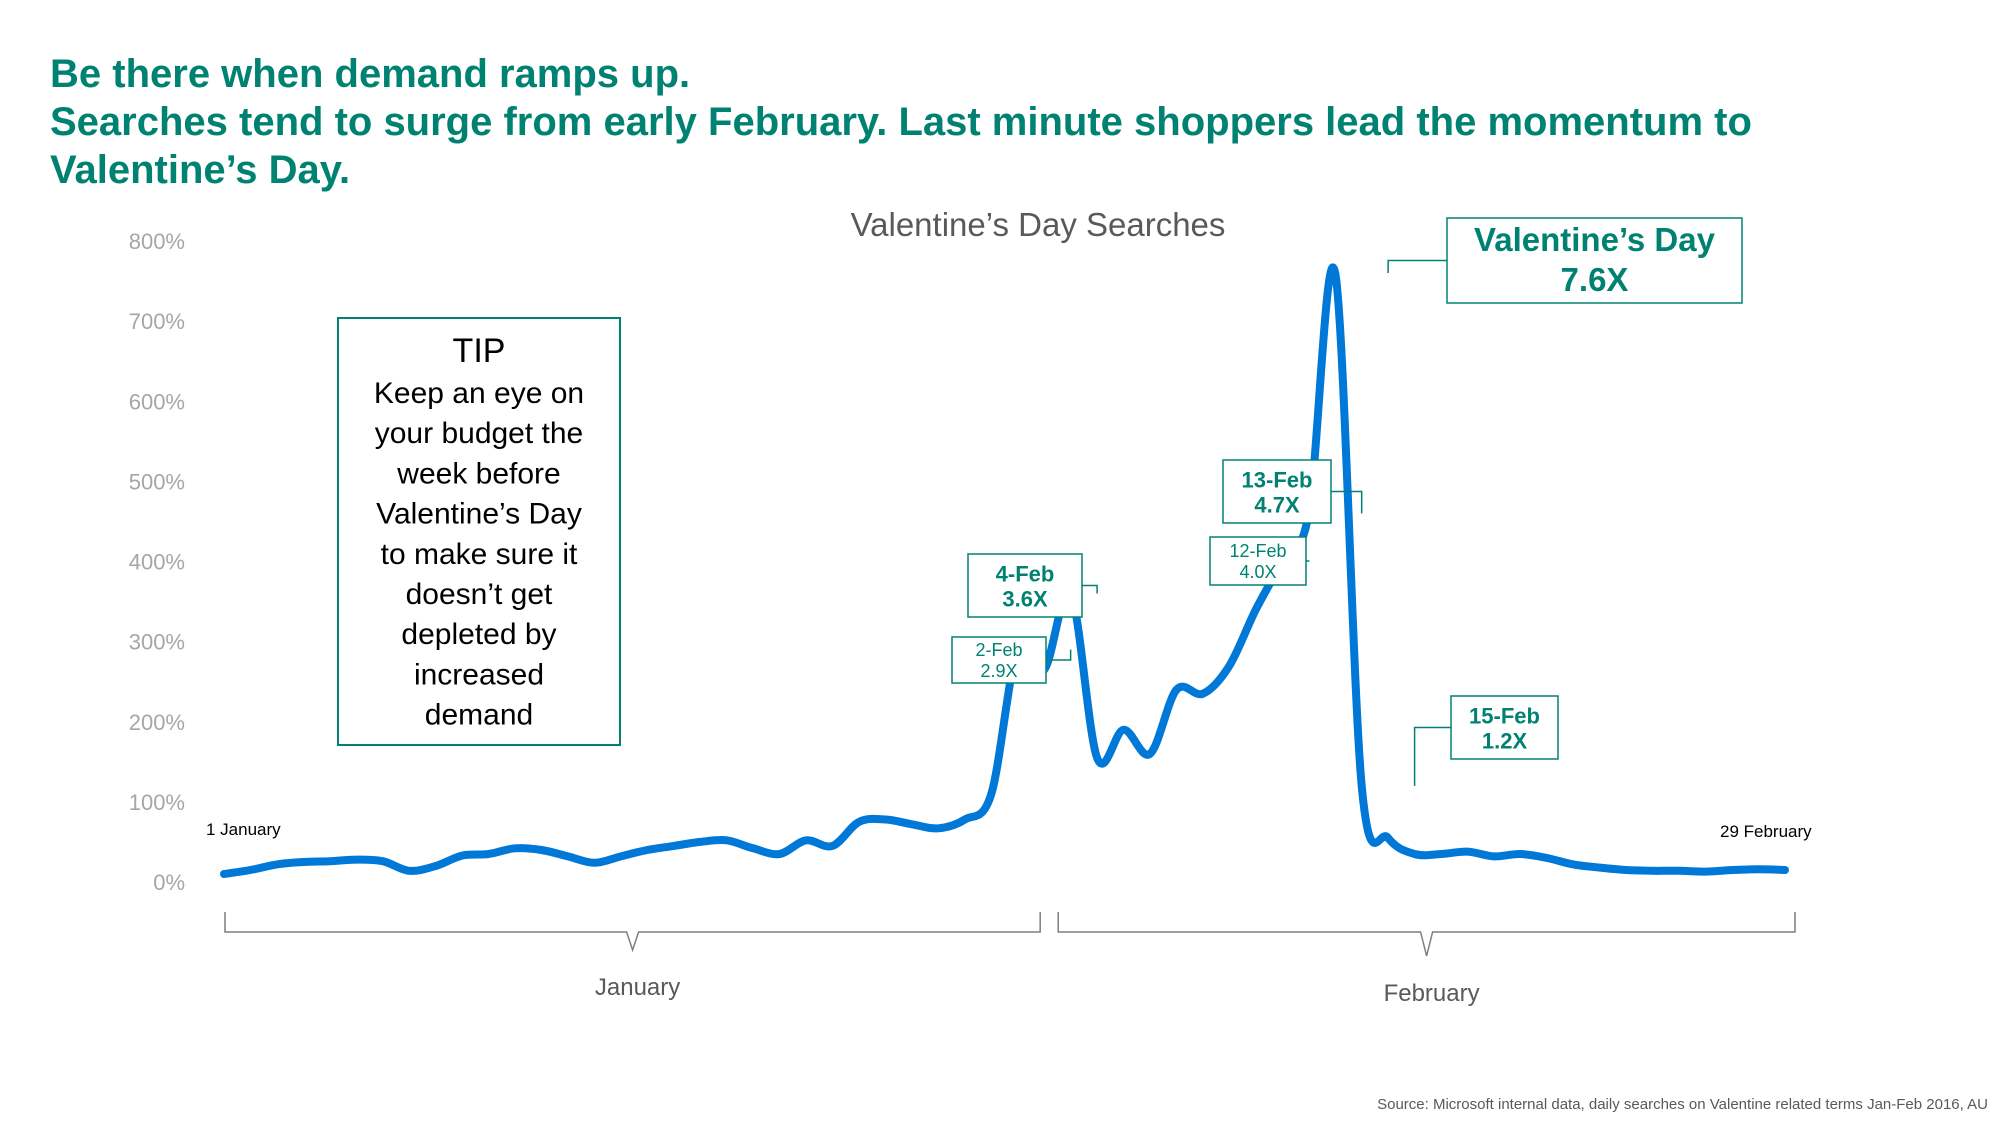  I want to click on tip-body-line: week before, so click(478, 473).